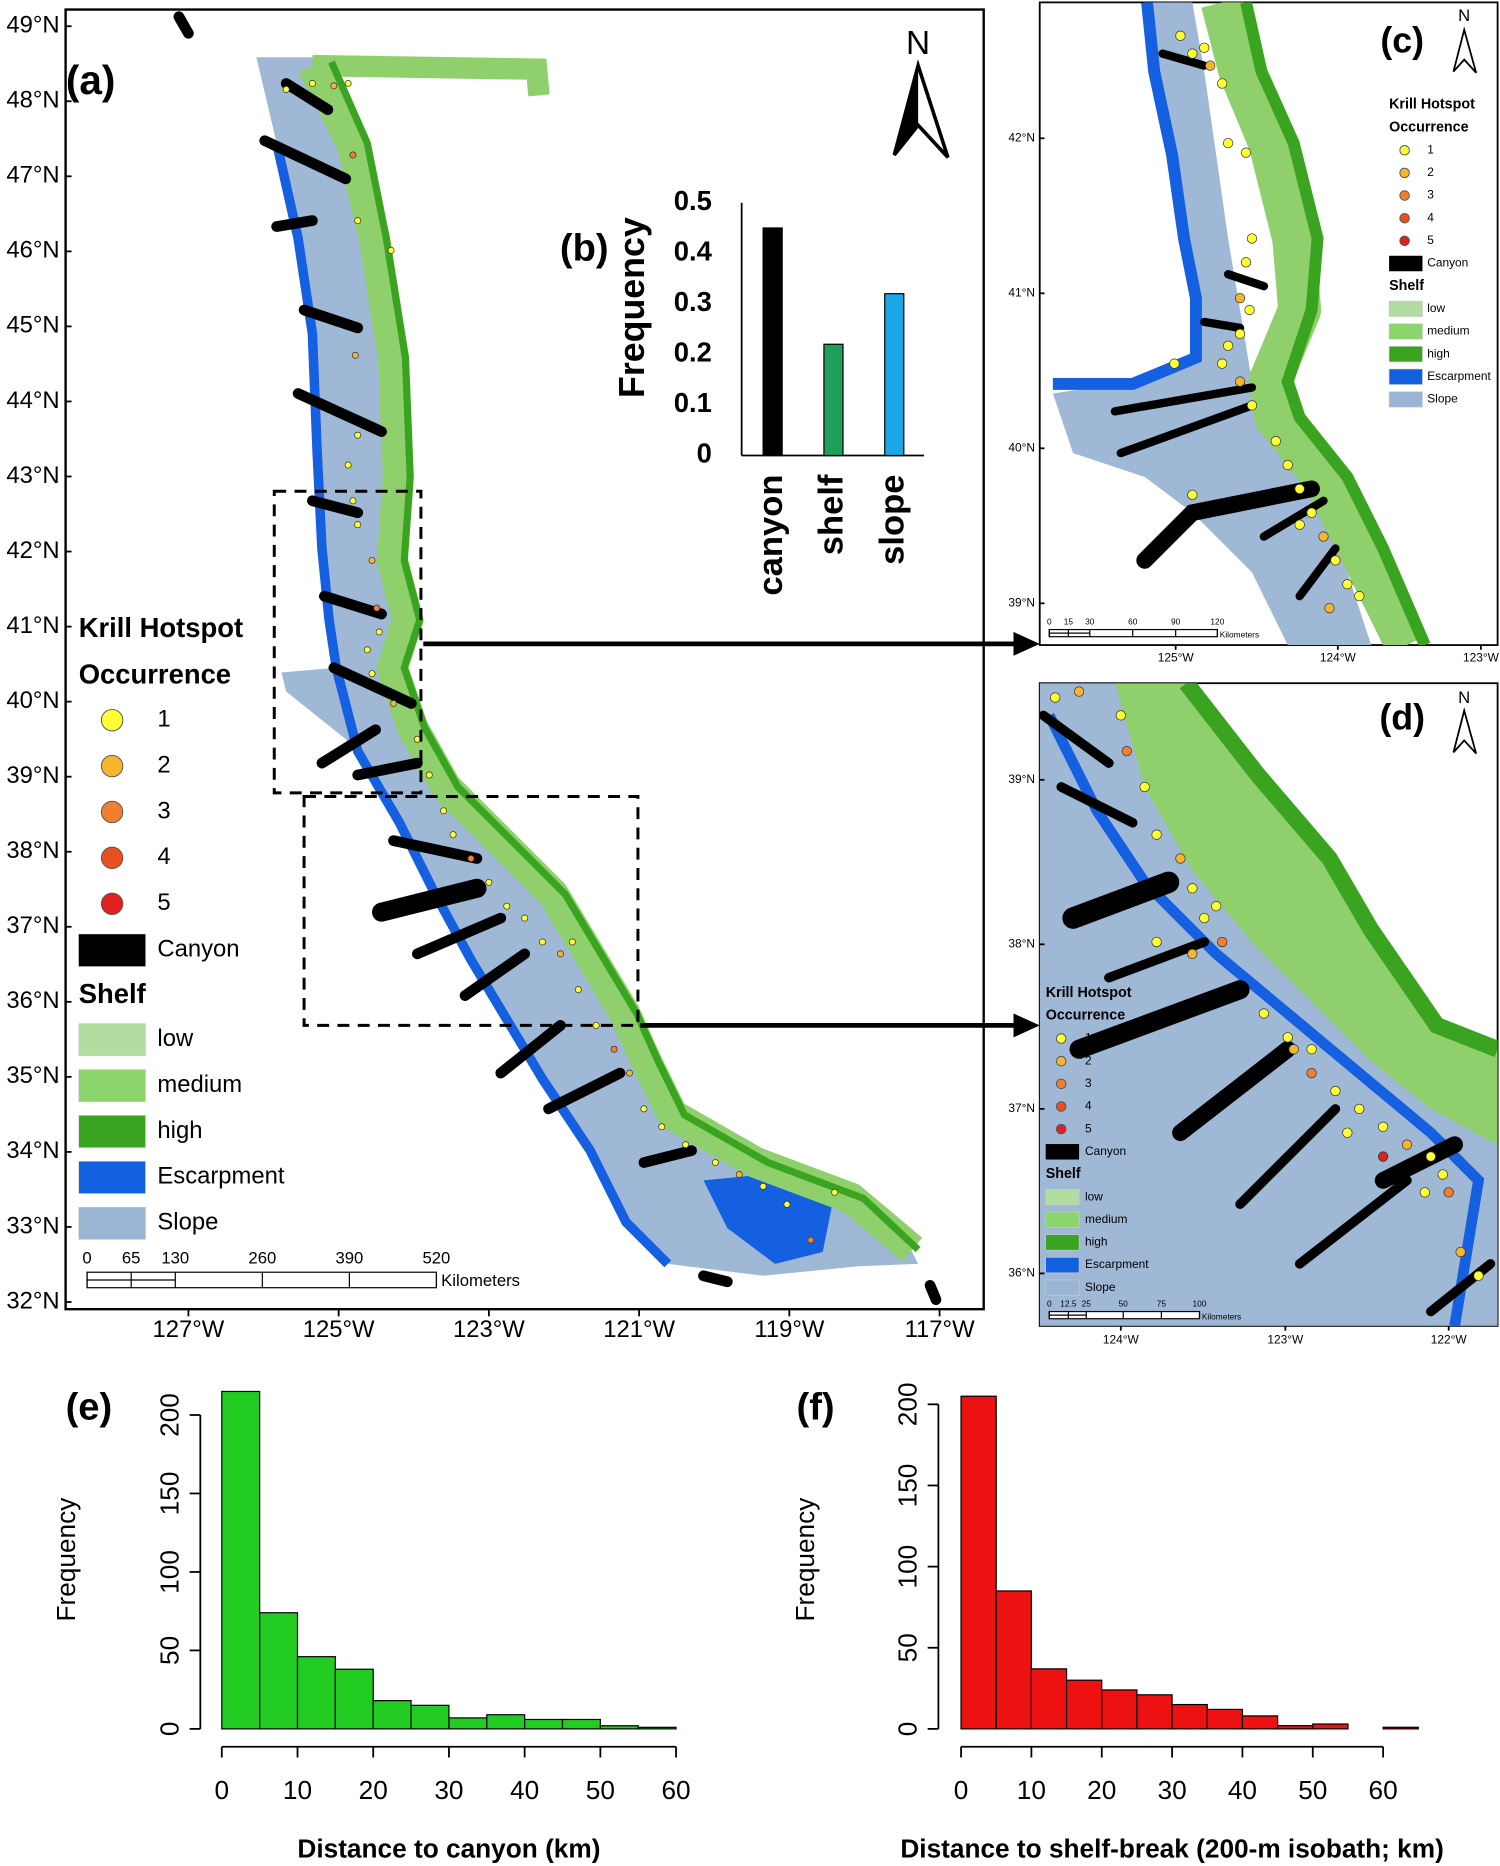  What do you see at coordinates (1121, 1339) in the screenshot?
I see `lon-label: 124°W` at bounding box center [1121, 1339].